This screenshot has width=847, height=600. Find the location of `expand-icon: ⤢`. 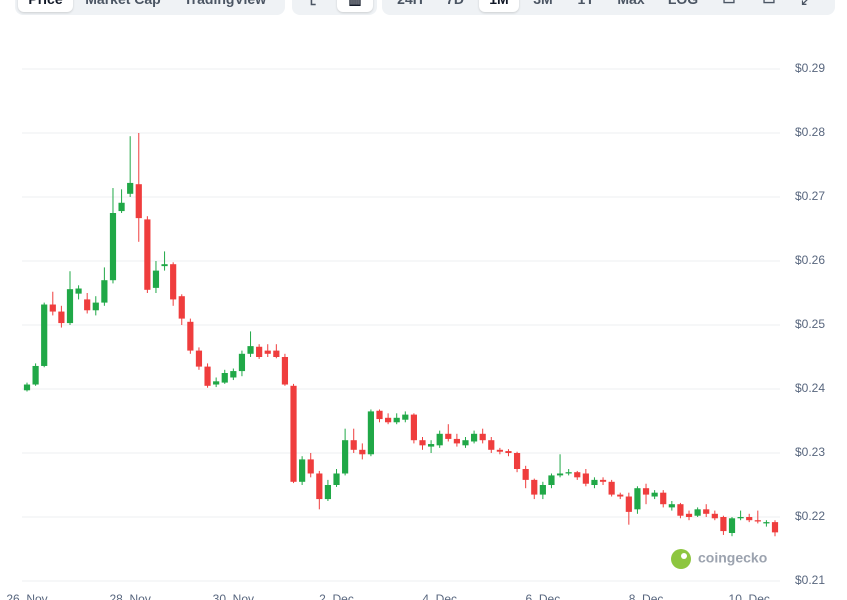

expand-icon: ⤢ is located at coordinates (807, 6).